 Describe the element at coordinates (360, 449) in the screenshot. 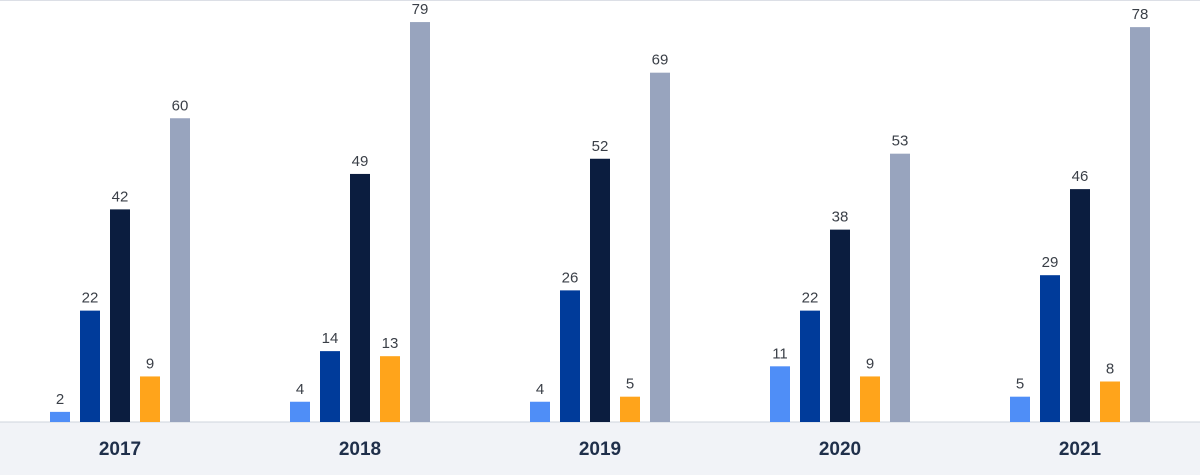

I see `x-tick-label-2018: 2018` at that location.